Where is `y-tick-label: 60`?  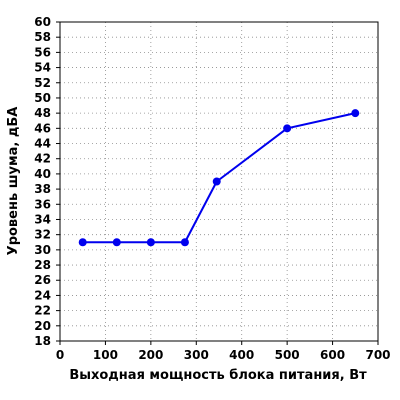
y-tick-label: 60 is located at coordinates (42, 22).